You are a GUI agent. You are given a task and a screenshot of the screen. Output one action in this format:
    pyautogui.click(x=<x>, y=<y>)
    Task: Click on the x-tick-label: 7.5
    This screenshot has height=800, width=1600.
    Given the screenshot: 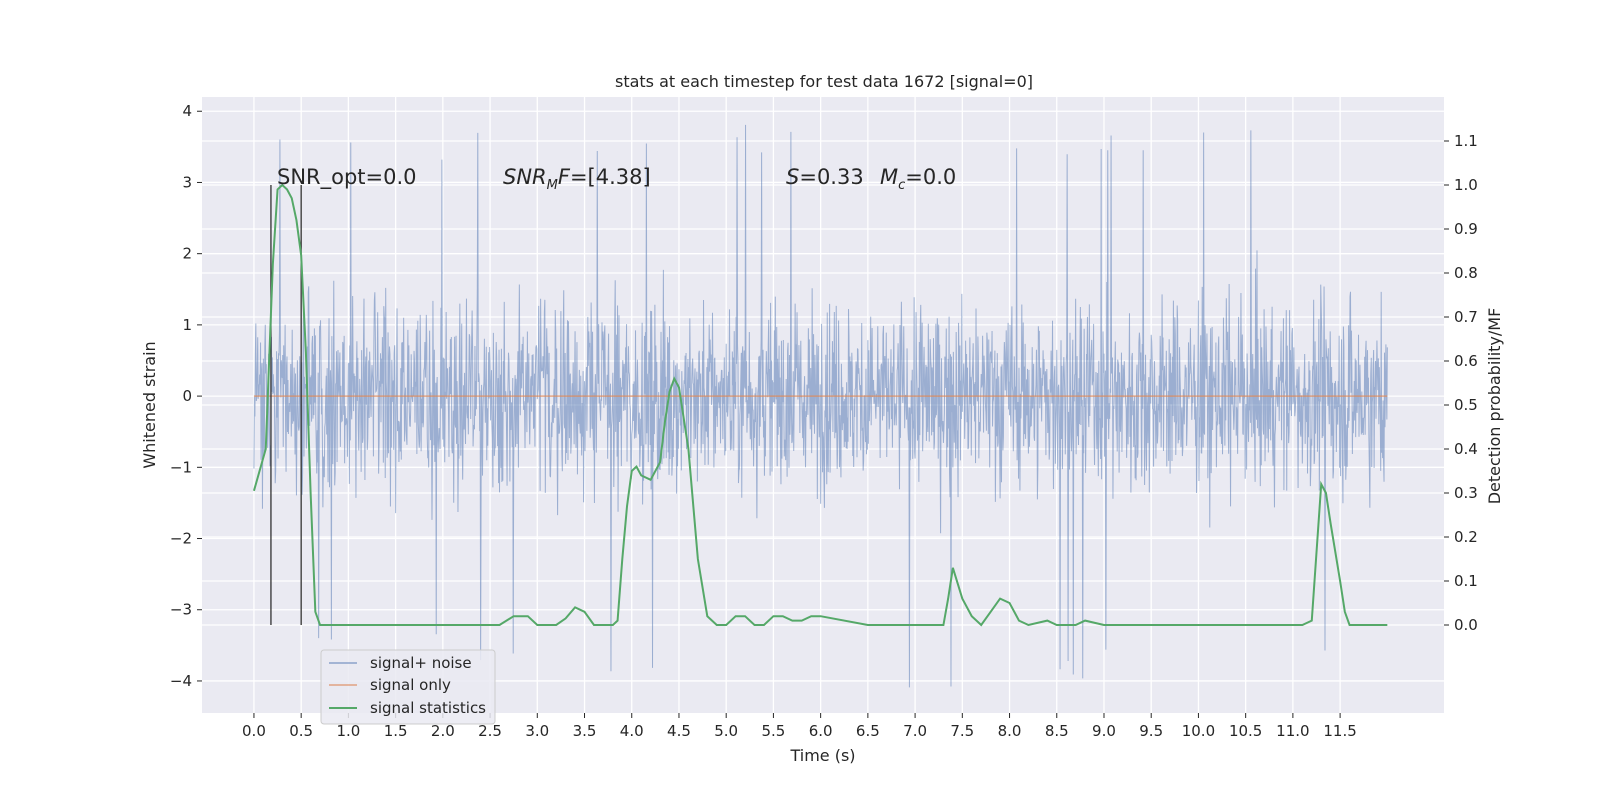 What is the action you would take?
    pyautogui.click(x=962, y=731)
    